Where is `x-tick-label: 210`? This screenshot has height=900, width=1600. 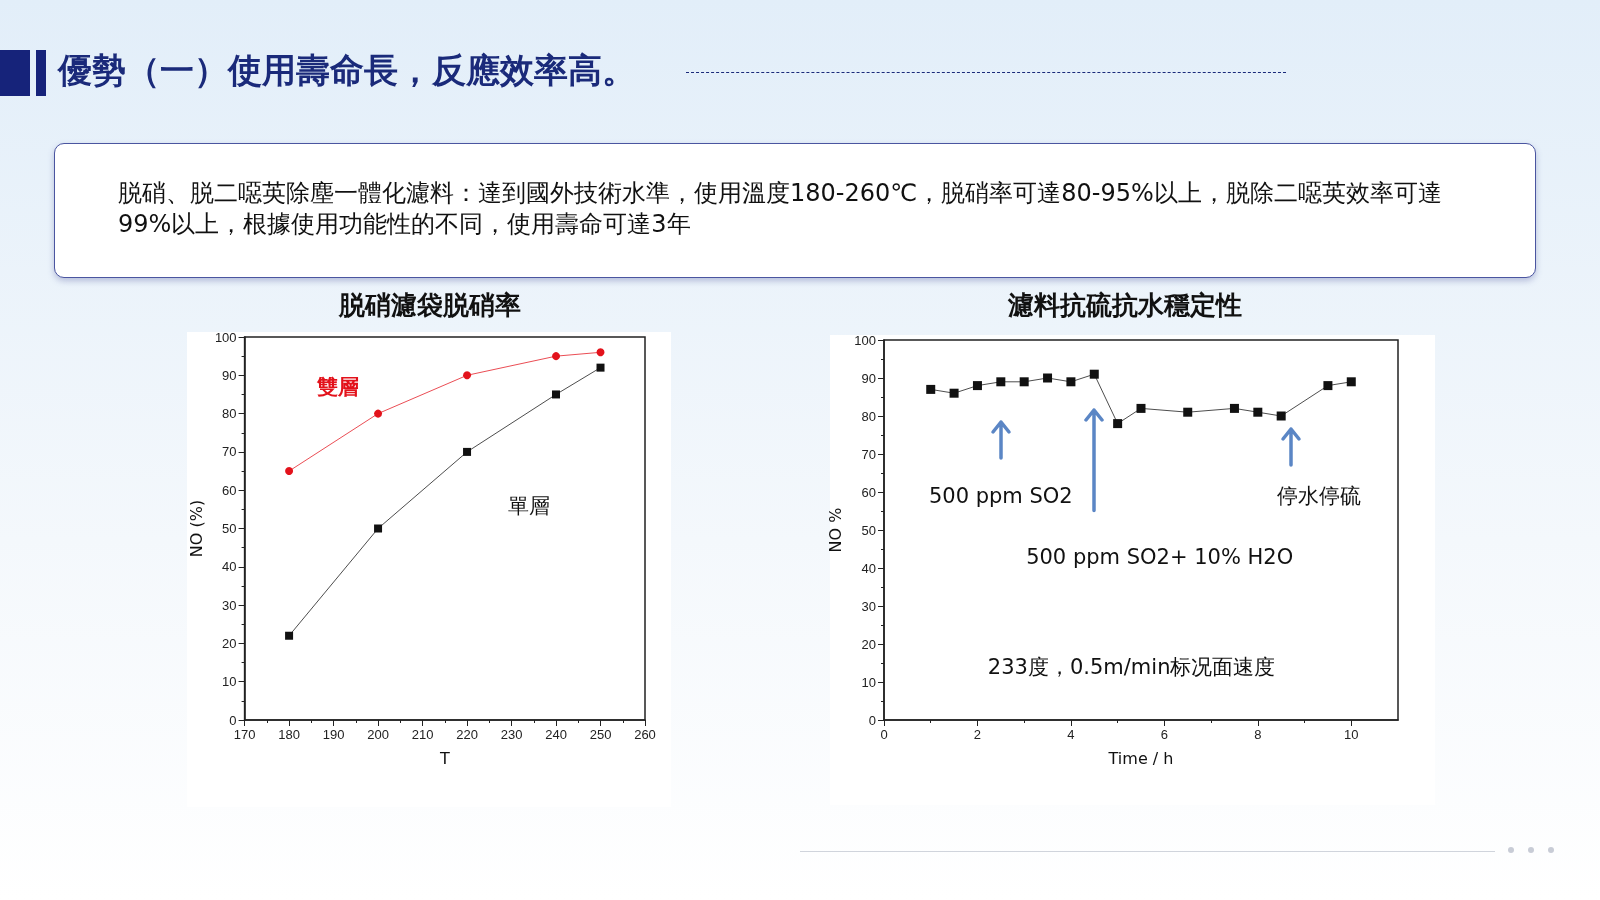
x-tick-label: 210 is located at coordinates (422, 734).